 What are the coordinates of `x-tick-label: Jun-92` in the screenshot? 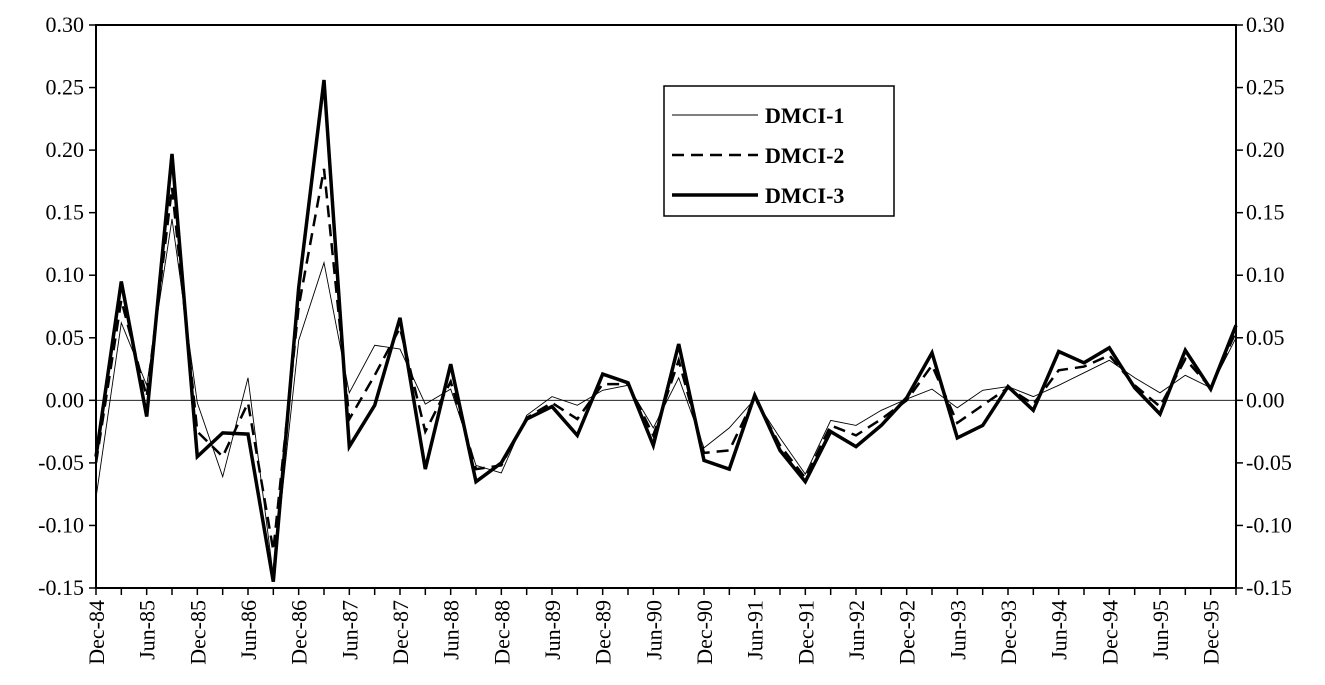 It's located at (856, 630).